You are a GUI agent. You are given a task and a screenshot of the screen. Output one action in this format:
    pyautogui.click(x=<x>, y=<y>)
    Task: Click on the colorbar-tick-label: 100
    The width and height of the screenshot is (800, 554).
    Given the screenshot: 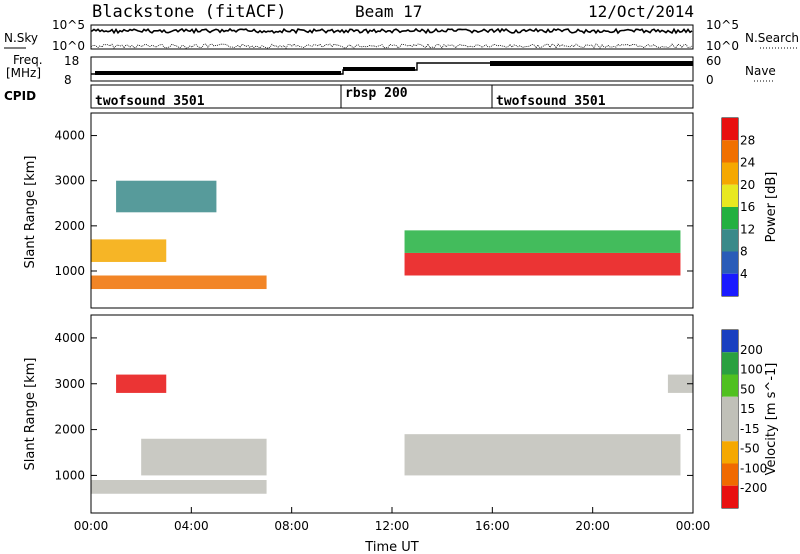 What is the action you would take?
    pyautogui.click(x=751, y=370)
    